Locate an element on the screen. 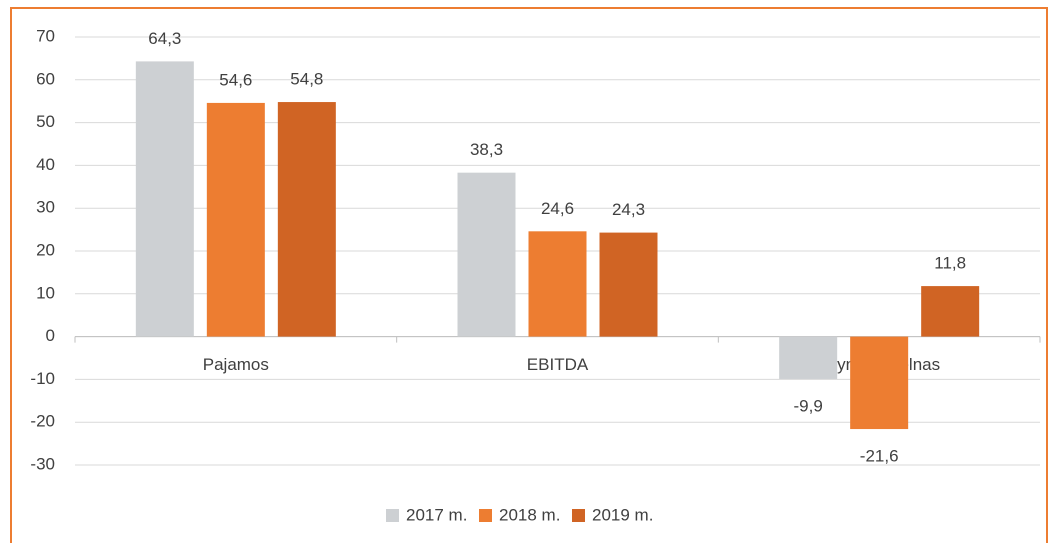  data-label: -21,6 is located at coordinates (879, 456).